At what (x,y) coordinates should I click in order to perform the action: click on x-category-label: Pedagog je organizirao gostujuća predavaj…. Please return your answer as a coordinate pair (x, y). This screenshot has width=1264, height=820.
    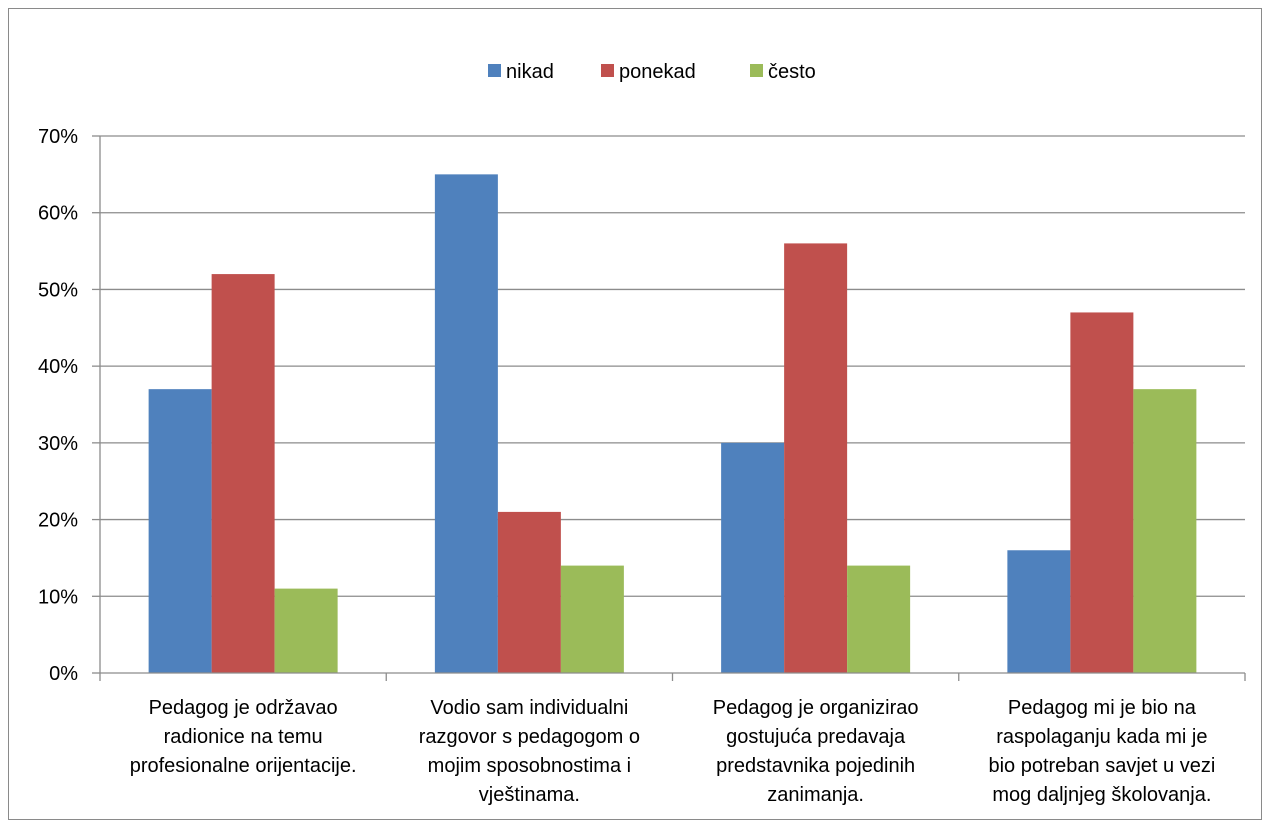
    Looking at the image, I should click on (816, 751).